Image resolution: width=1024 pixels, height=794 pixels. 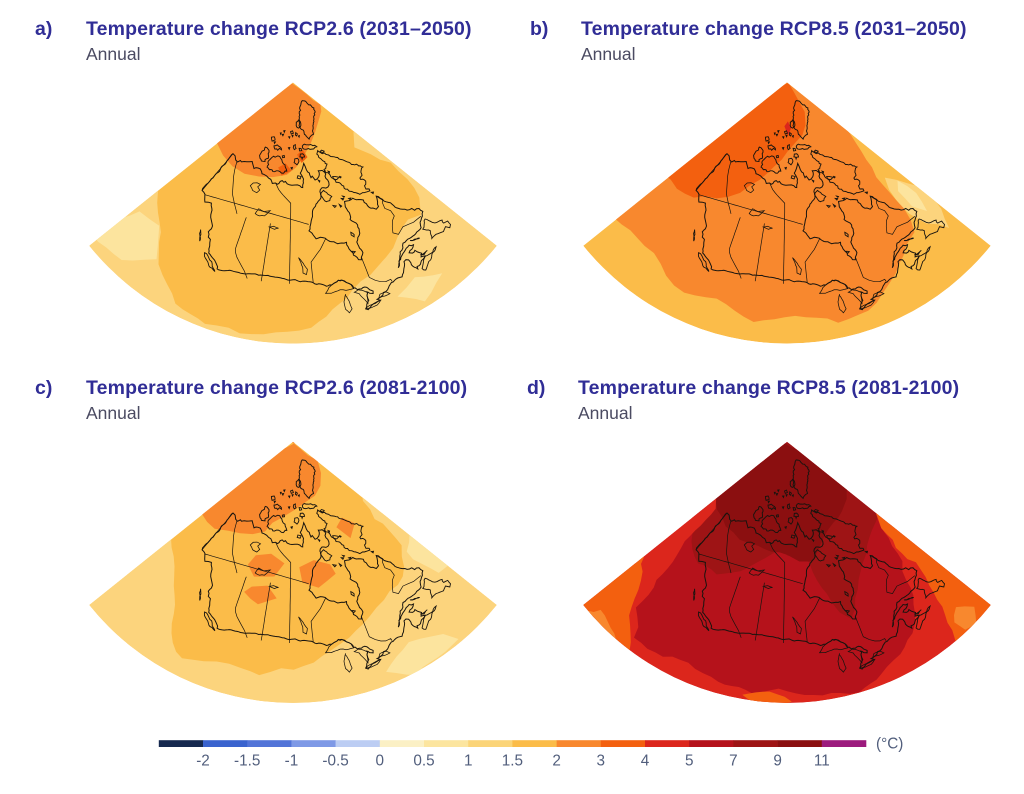 What do you see at coordinates (889, 744) in the screenshot?
I see `svg-text: (°C)` at bounding box center [889, 744].